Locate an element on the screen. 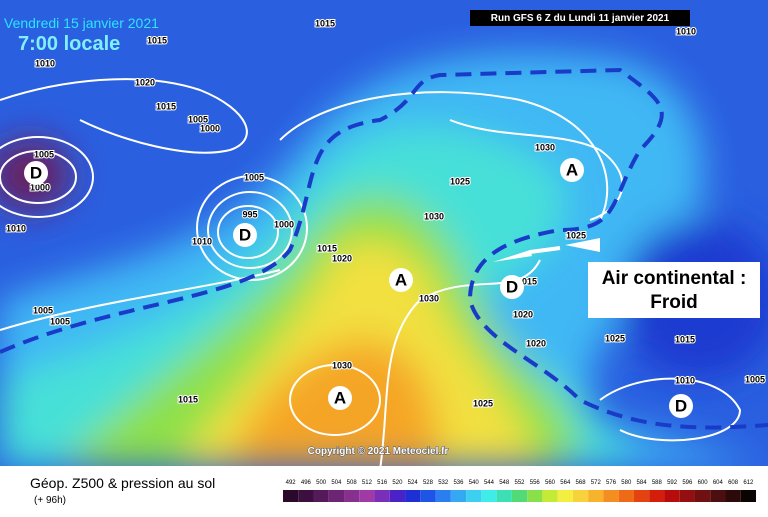 Image resolution: width=768 pixels, height=517 pixels. legend-value: 552 is located at coordinates (519, 483).